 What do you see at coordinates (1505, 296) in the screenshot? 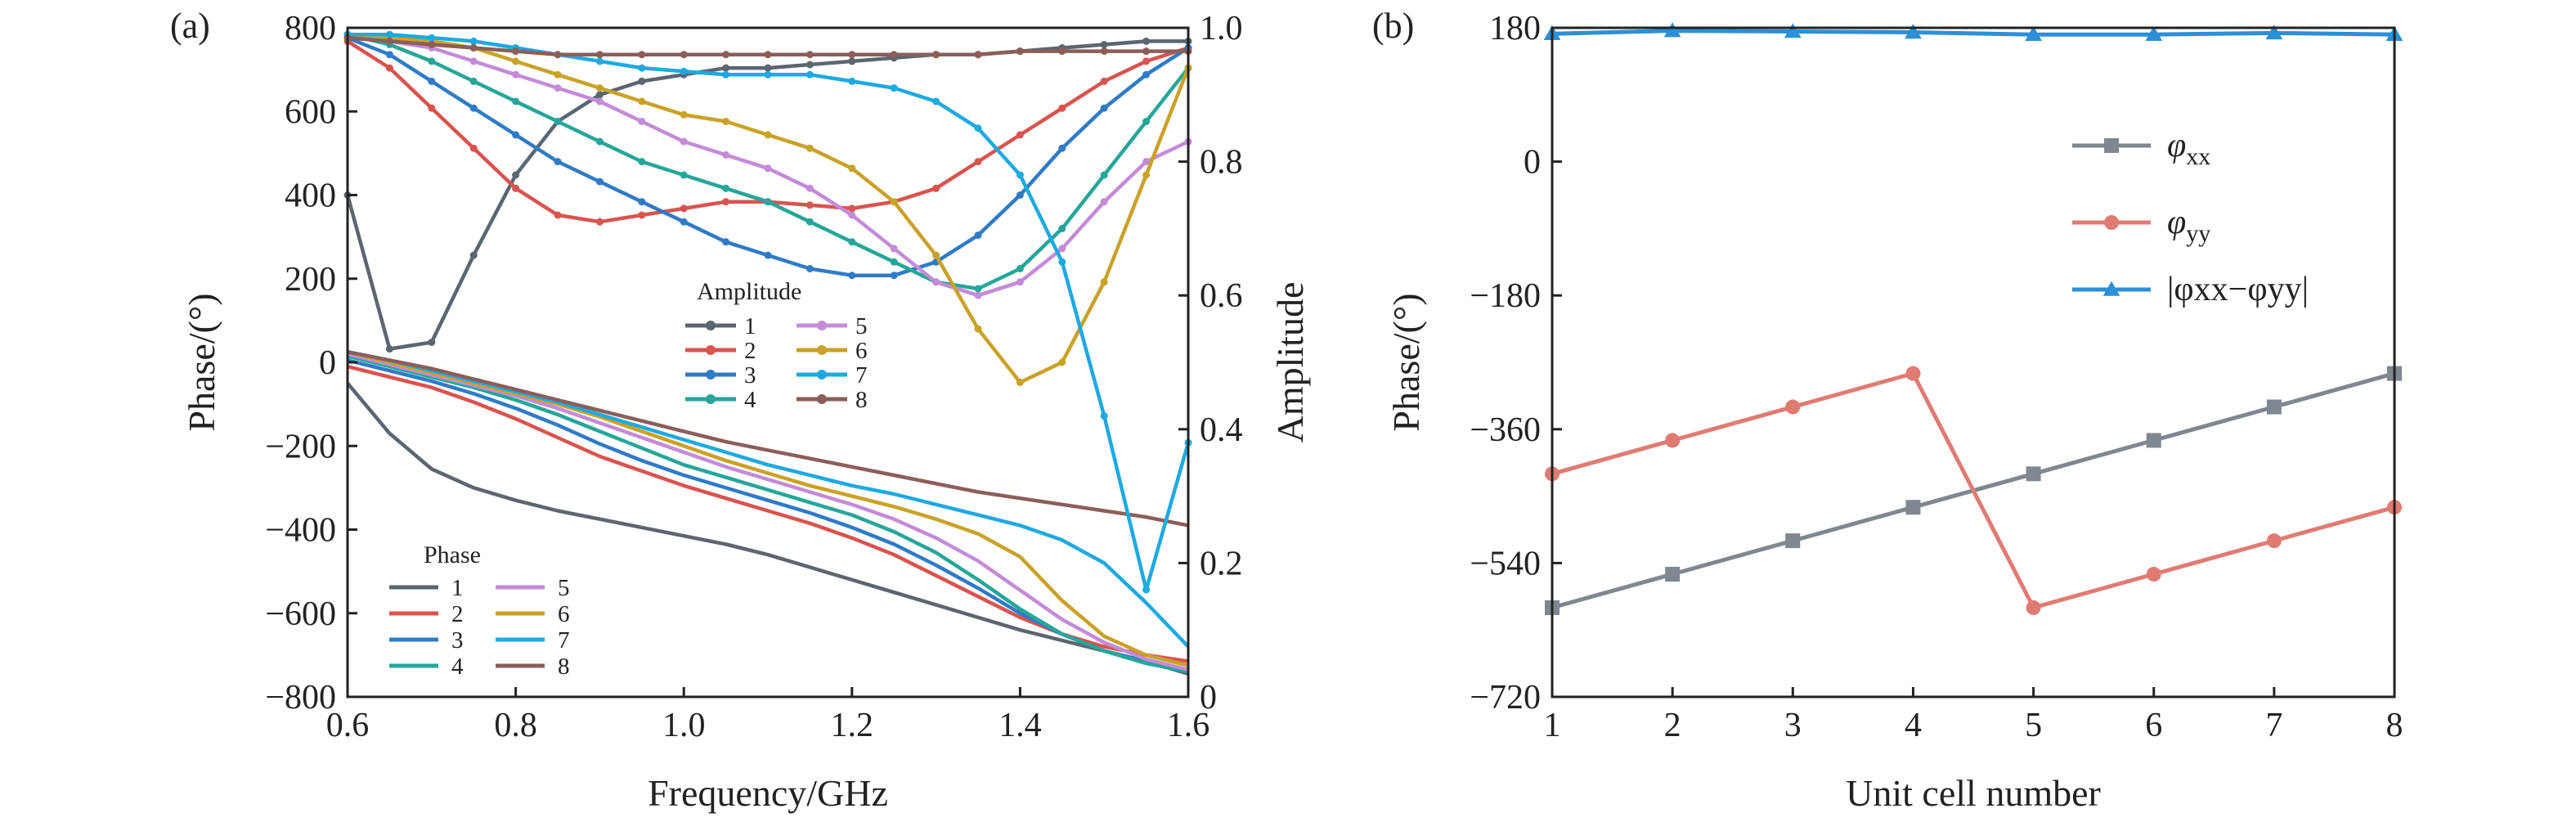
I see `b-ytick-label-−180: −180` at bounding box center [1505, 296].